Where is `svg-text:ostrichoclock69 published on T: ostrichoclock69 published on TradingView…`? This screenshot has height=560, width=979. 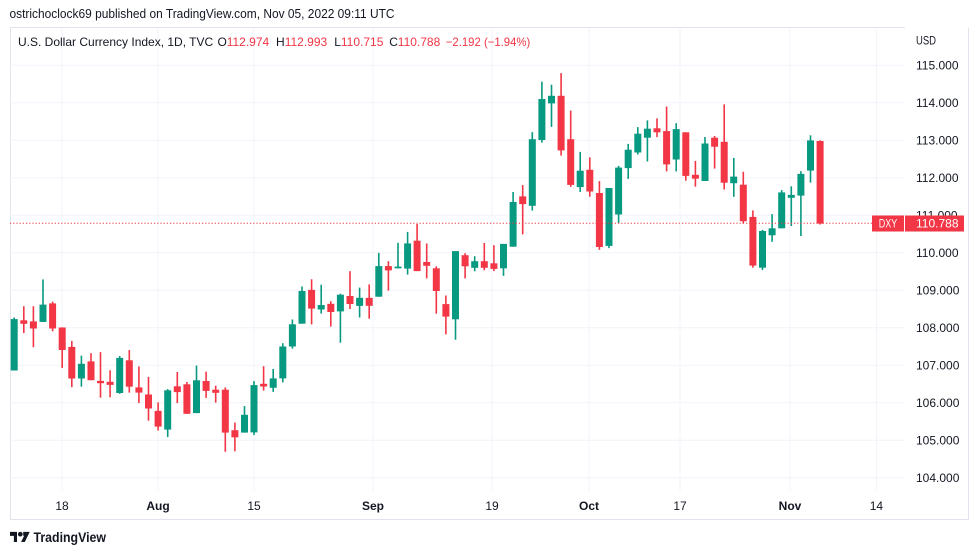
svg-text:ostrichoclock69 published on T: ostrichoclock69 published on TradingView… is located at coordinates (202, 13).